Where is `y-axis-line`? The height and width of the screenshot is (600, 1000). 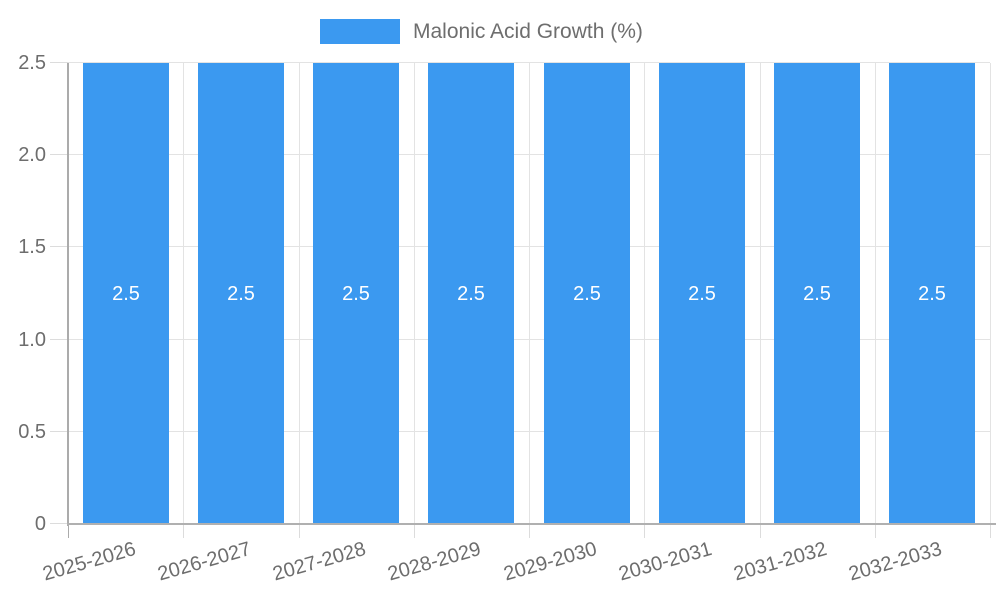
y-axis-line is located at coordinates (68, 294).